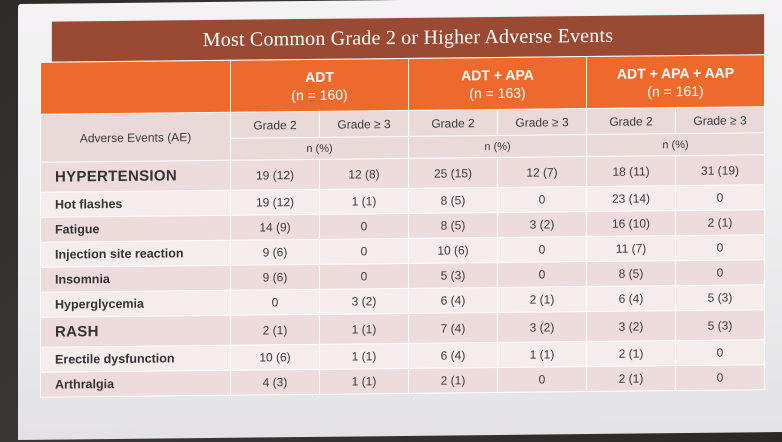 The image size is (782, 442). What do you see at coordinates (631, 171) in the screenshot?
I see `table-cell: 18 (11)` at bounding box center [631, 171].